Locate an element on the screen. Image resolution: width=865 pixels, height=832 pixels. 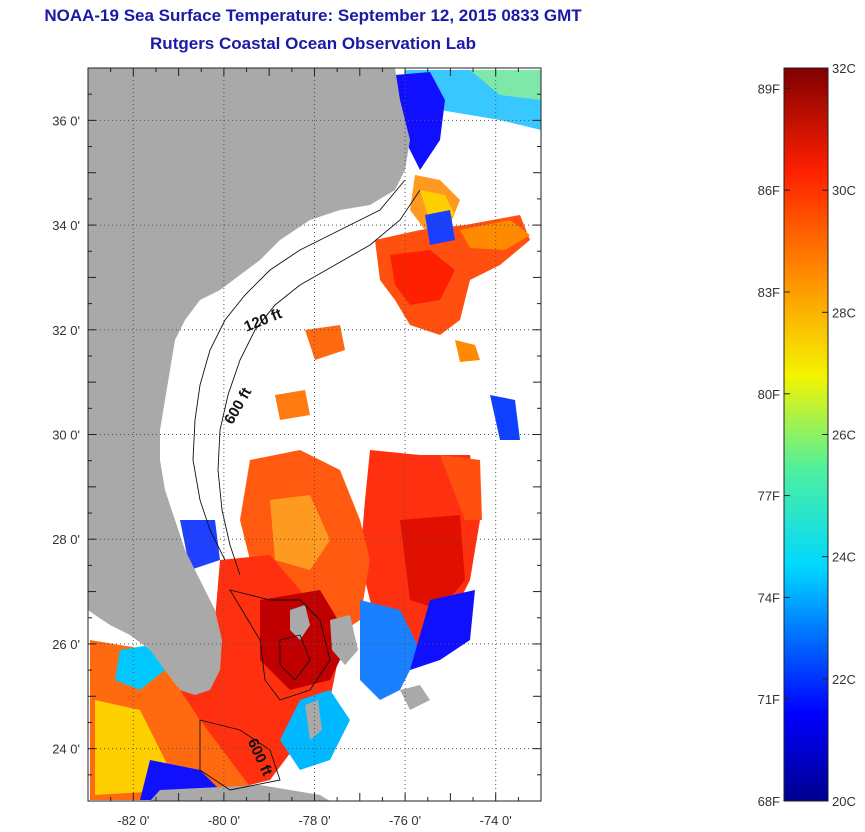
colorbar-f-label: 68F is located at coordinates (769, 801).